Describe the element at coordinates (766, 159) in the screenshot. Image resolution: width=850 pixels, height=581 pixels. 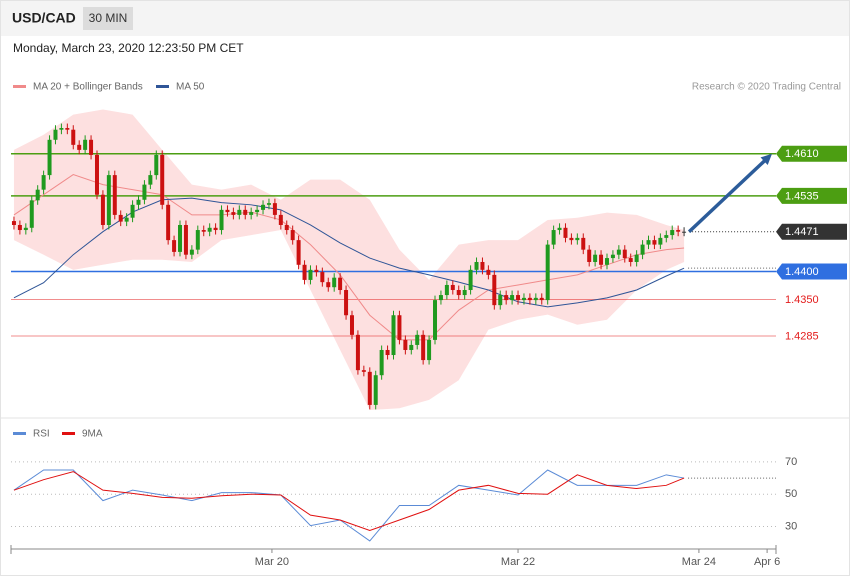
I see `forecast-arrowhead` at that location.